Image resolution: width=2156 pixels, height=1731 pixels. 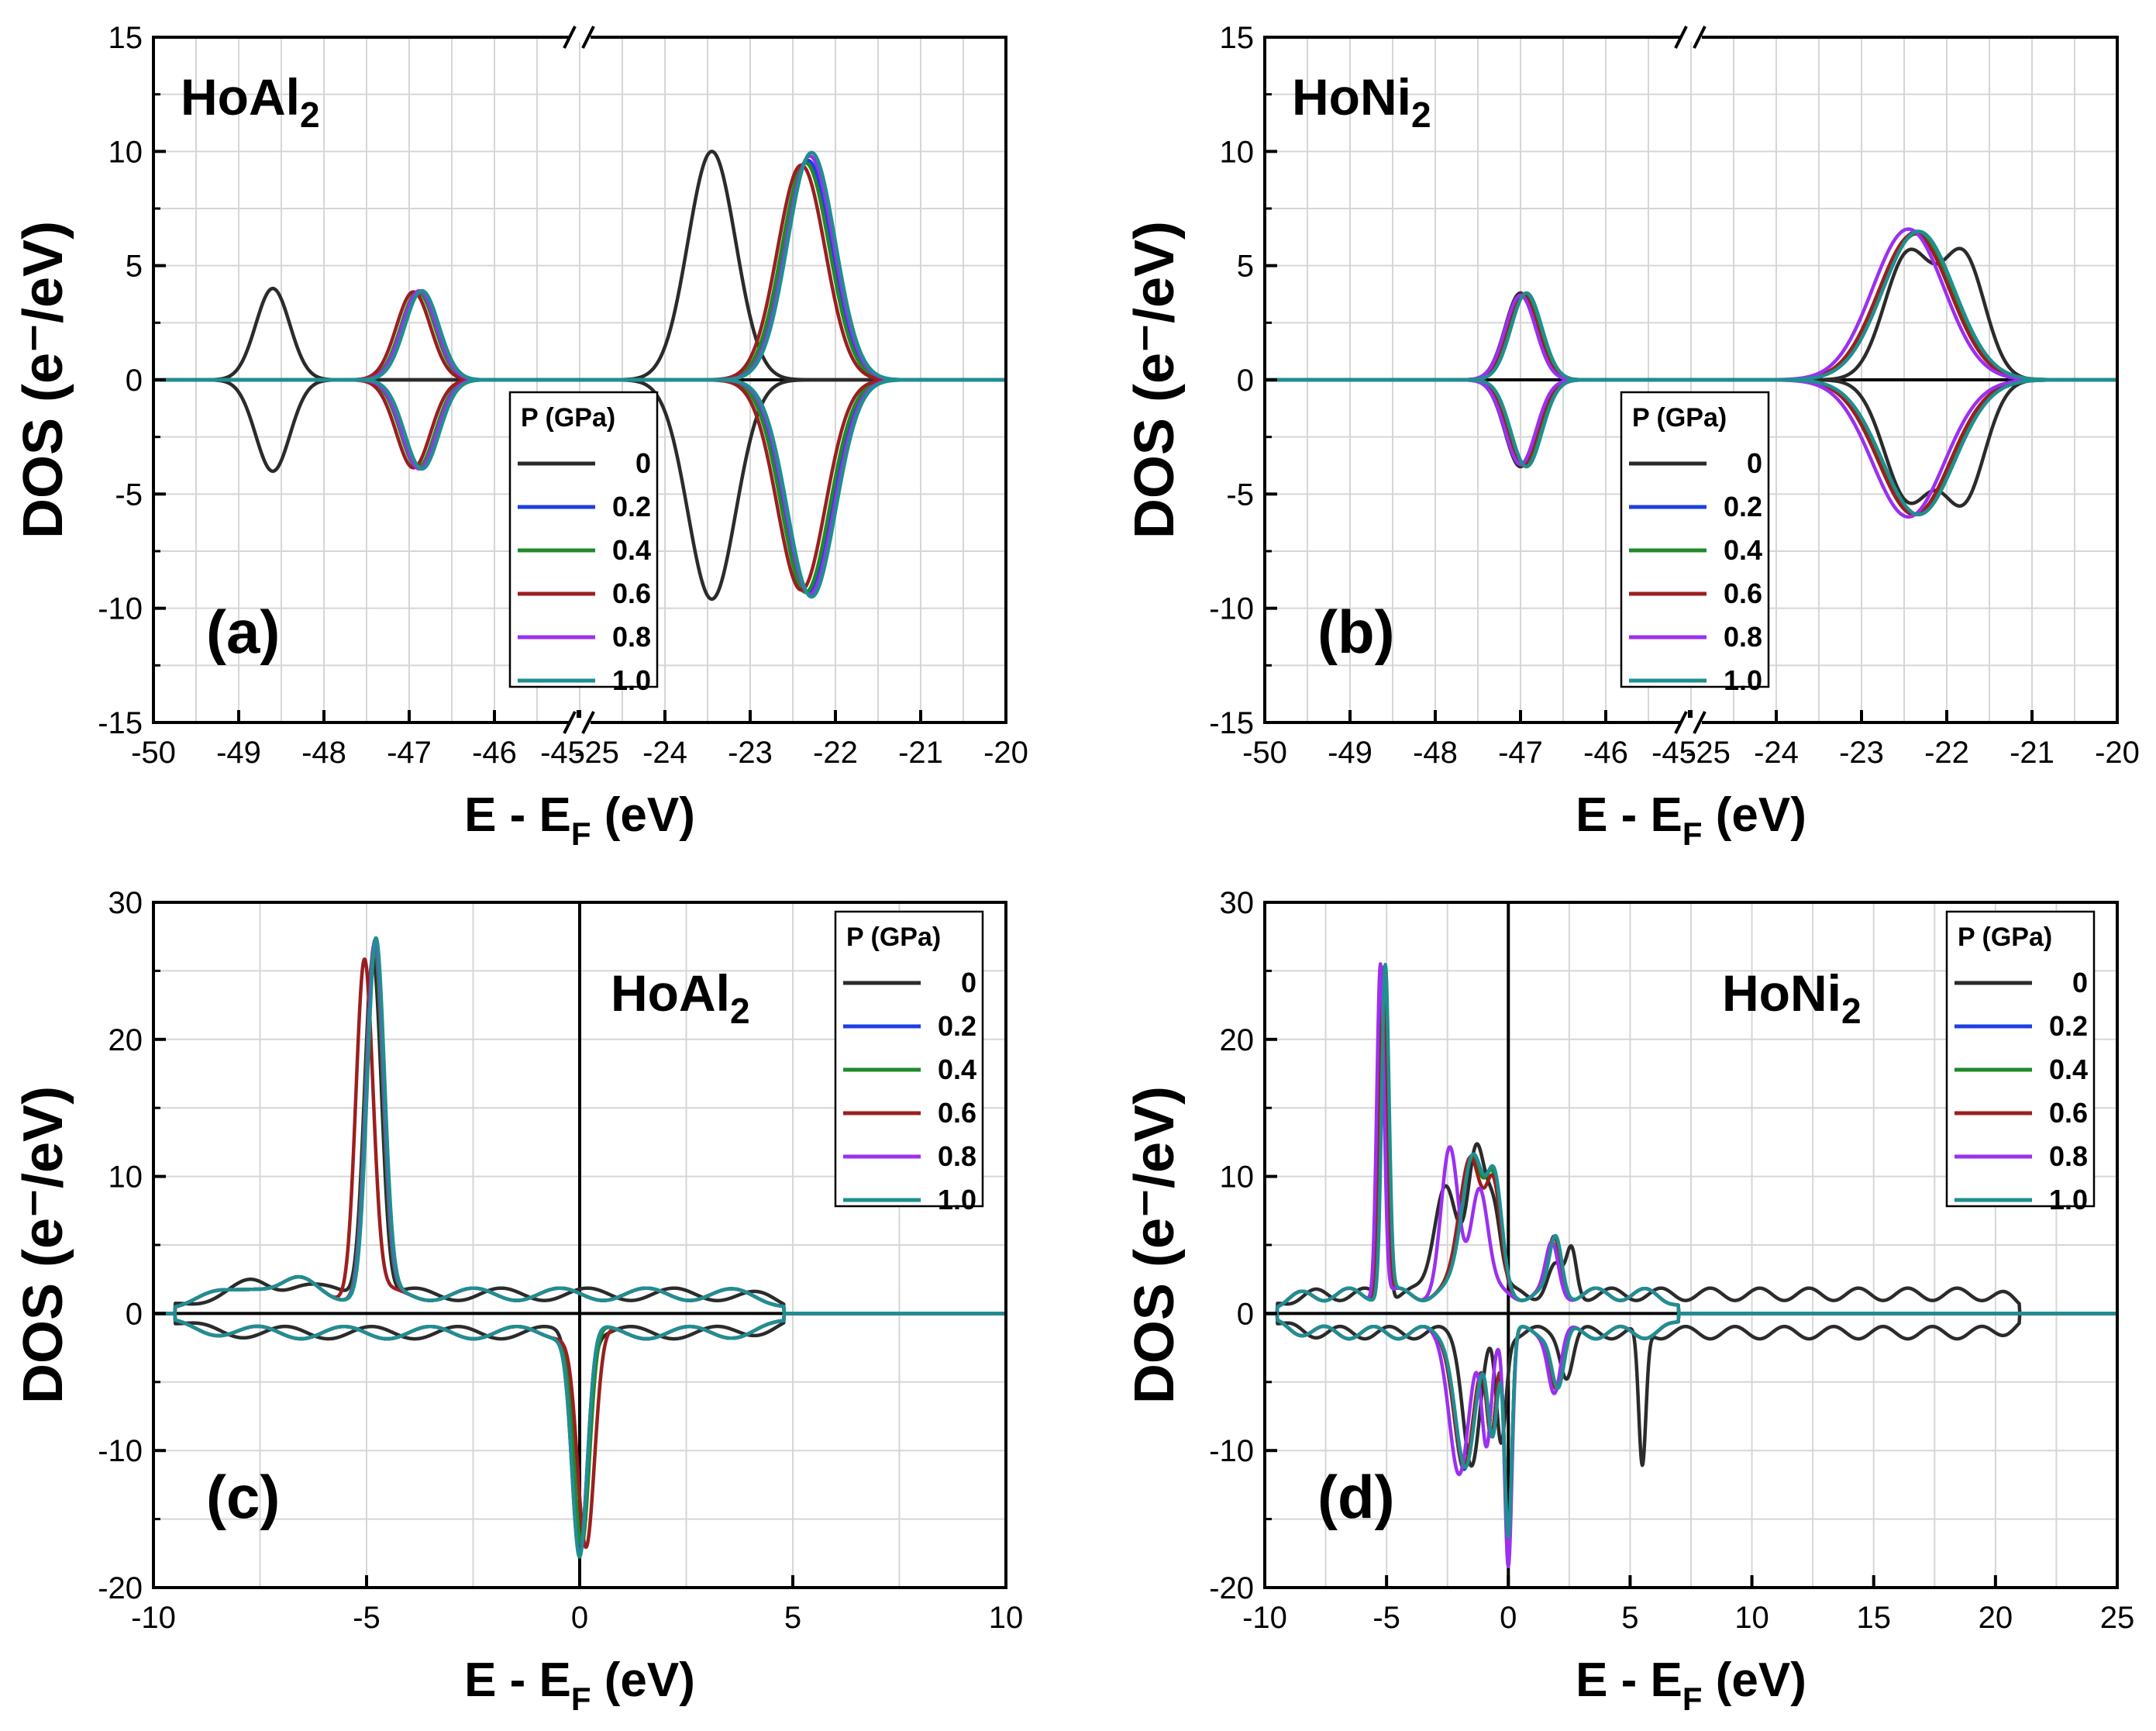 I want to click on x-axis-label-subscript: F, so click(x=1692, y=1699).